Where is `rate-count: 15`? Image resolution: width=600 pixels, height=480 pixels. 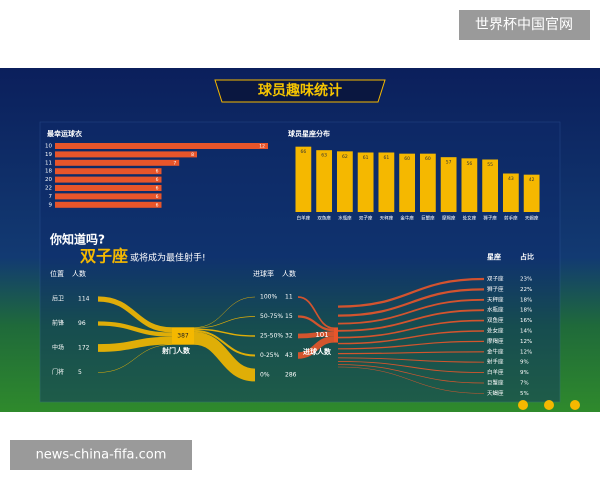 rate-count: 15 is located at coordinates (289, 316).